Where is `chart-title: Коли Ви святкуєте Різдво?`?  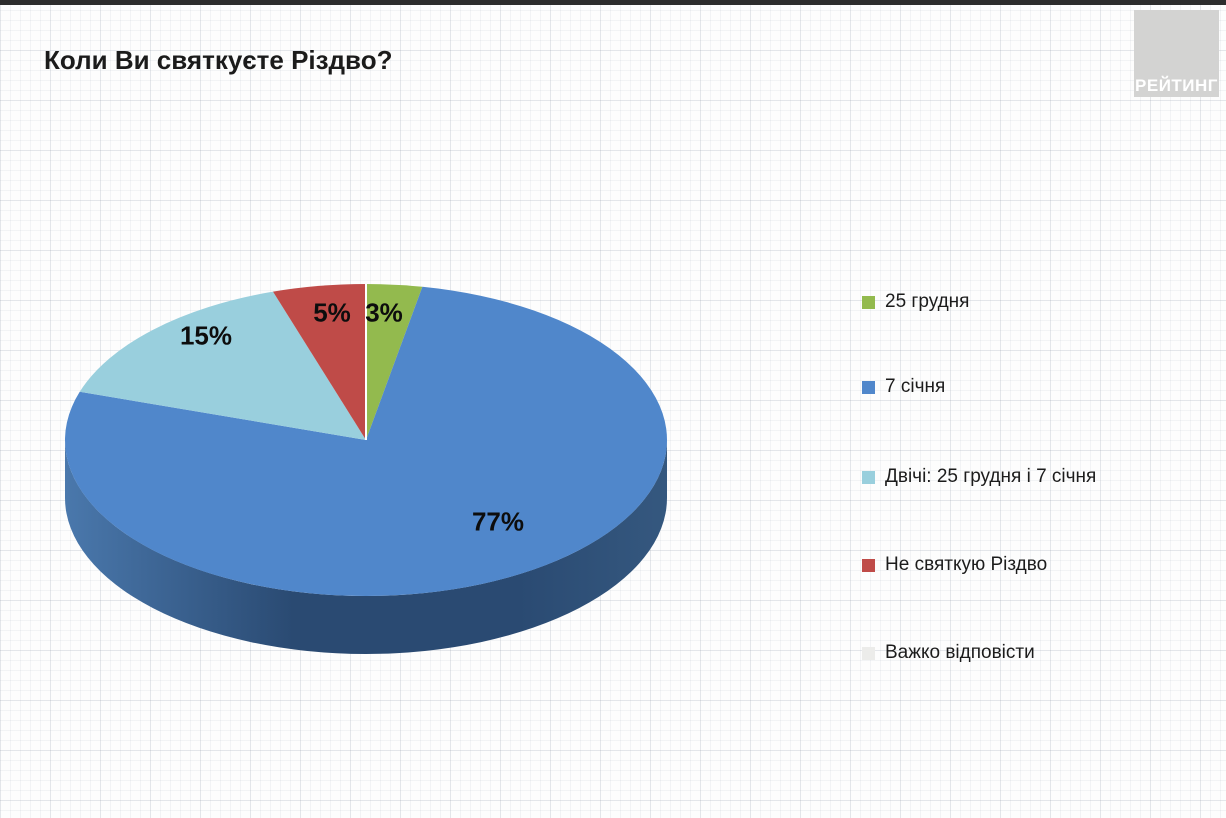 chart-title: Коли Ви святкуєте Різдво? is located at coordinates (218, 60).